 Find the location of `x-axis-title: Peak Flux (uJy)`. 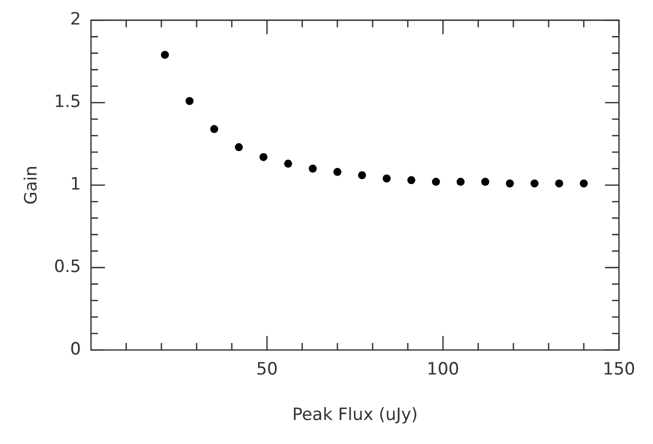

x-axis-title: Peak Flux (uJy) is located at coordinates (355, 415).